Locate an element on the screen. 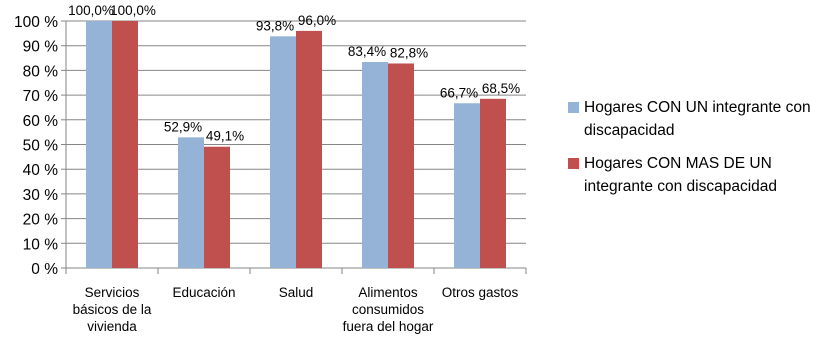 Image resolution: width=817 pixels, height=345 pixels. x-category-label-1: vivienda is located at coordinates (112, 326).